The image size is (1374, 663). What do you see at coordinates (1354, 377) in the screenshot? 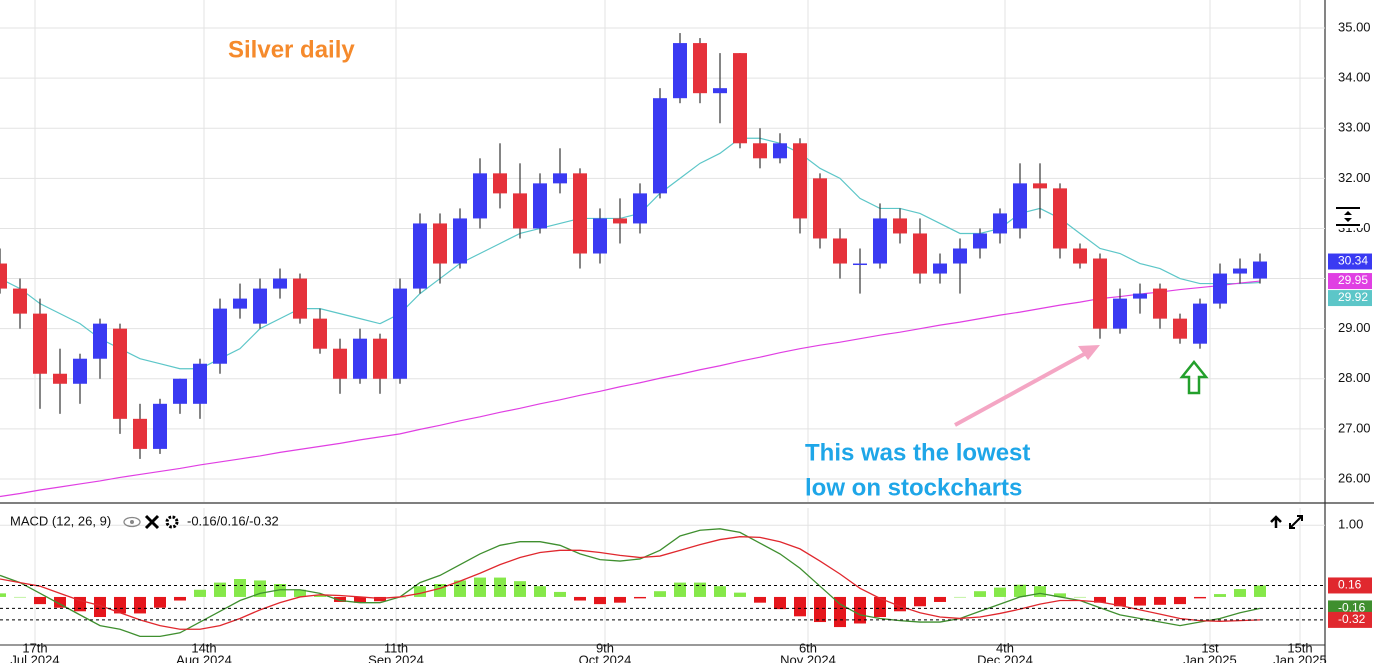
I see `y-tick-label: 28.00` at bounding box center [1354, 377].